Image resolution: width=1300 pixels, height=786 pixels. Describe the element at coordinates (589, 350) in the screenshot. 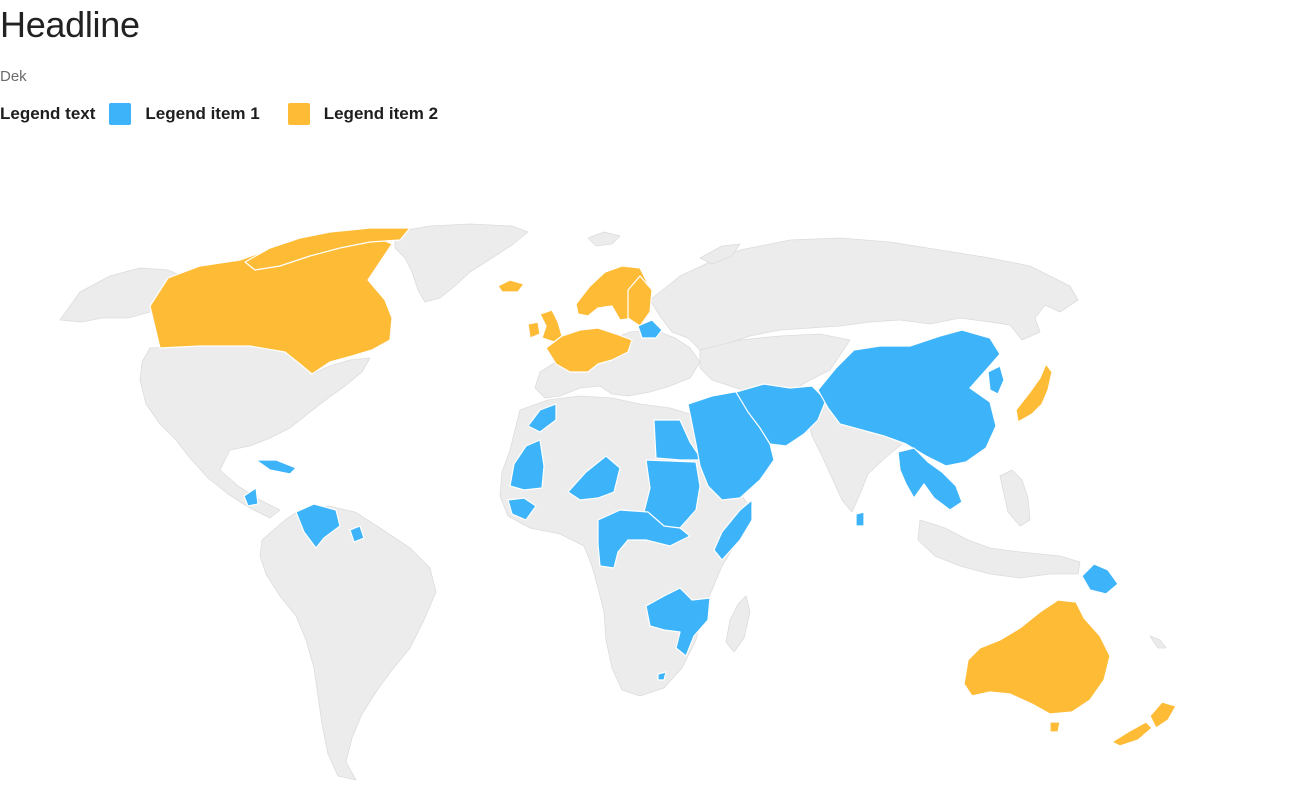

I see `western-europe` at that location.